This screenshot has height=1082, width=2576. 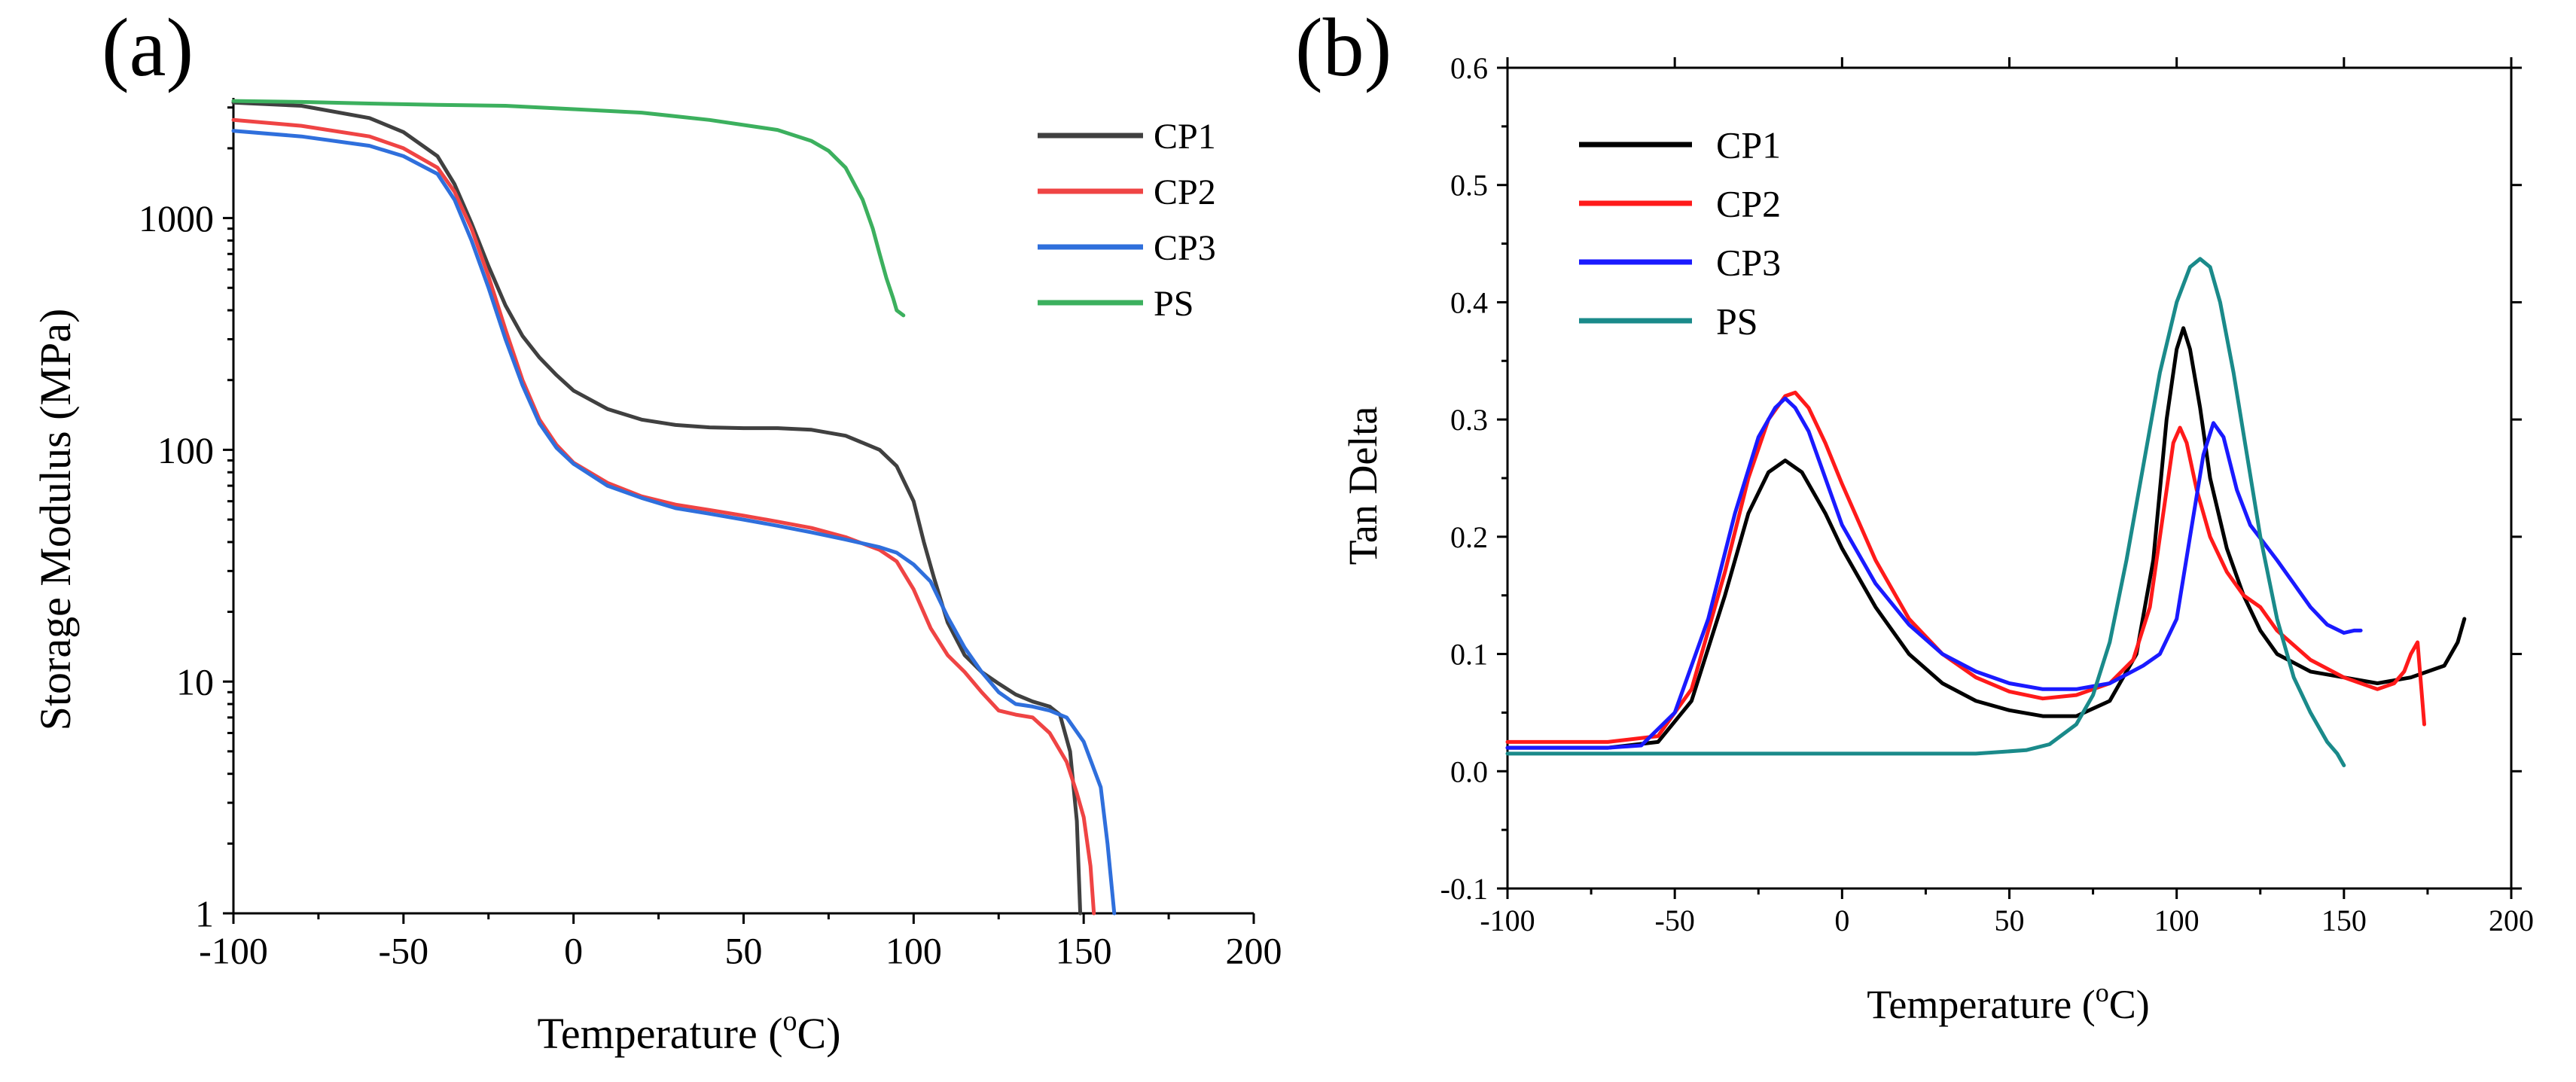 What do you see at coordinates (1084, 951) in the screenshot?
I see `panel-a-x-tick-label: 150` at bounding box center [1084, 951].